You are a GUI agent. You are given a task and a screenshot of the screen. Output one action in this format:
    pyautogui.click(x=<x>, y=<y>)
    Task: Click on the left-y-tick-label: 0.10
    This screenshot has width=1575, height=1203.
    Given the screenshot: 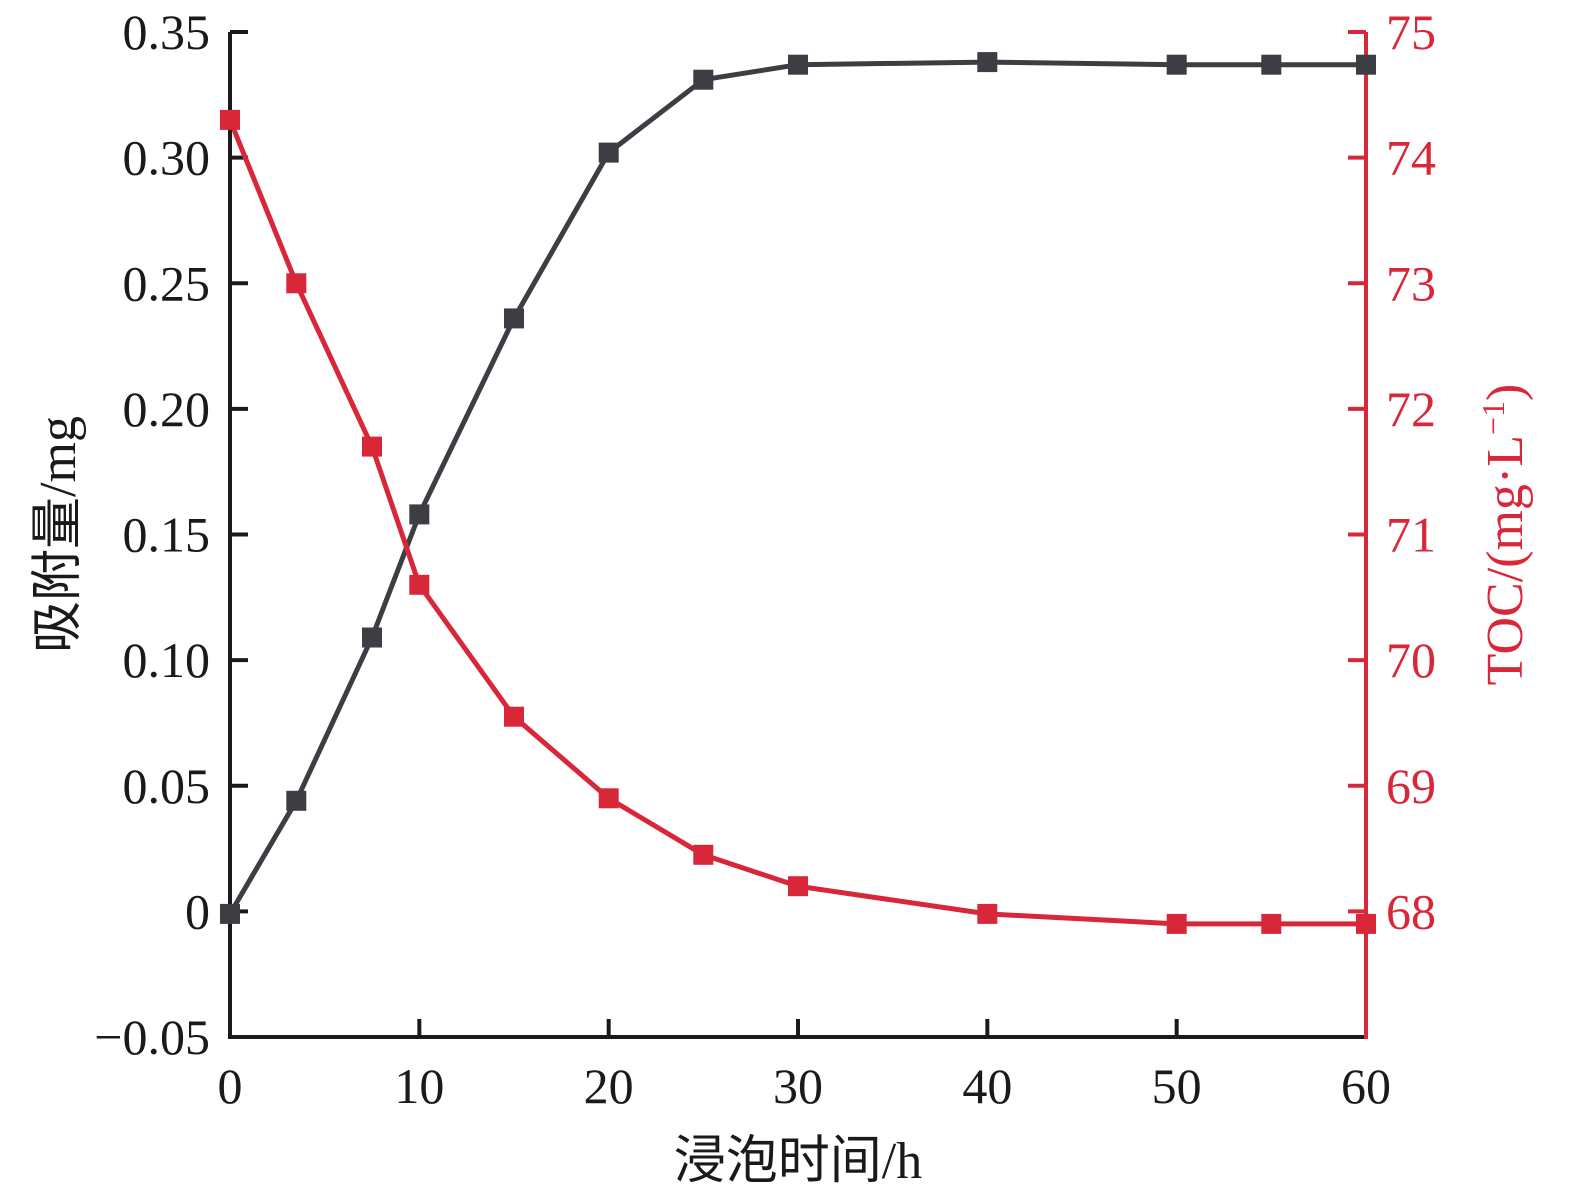 What is the action you would take?
    pyautogui.click(x=167, y=660)
    